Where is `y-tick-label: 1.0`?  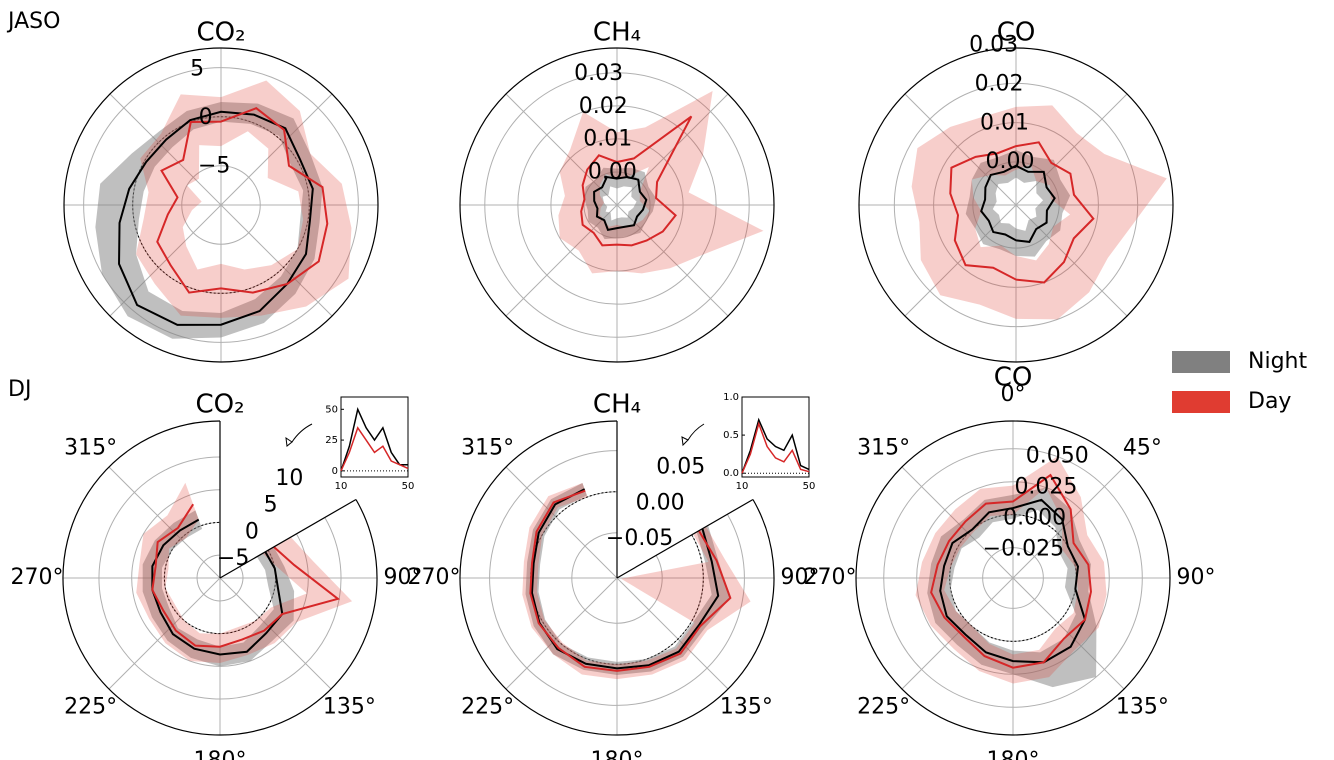
y-tick-label: 1.0 is located at coordinates (731, 397).